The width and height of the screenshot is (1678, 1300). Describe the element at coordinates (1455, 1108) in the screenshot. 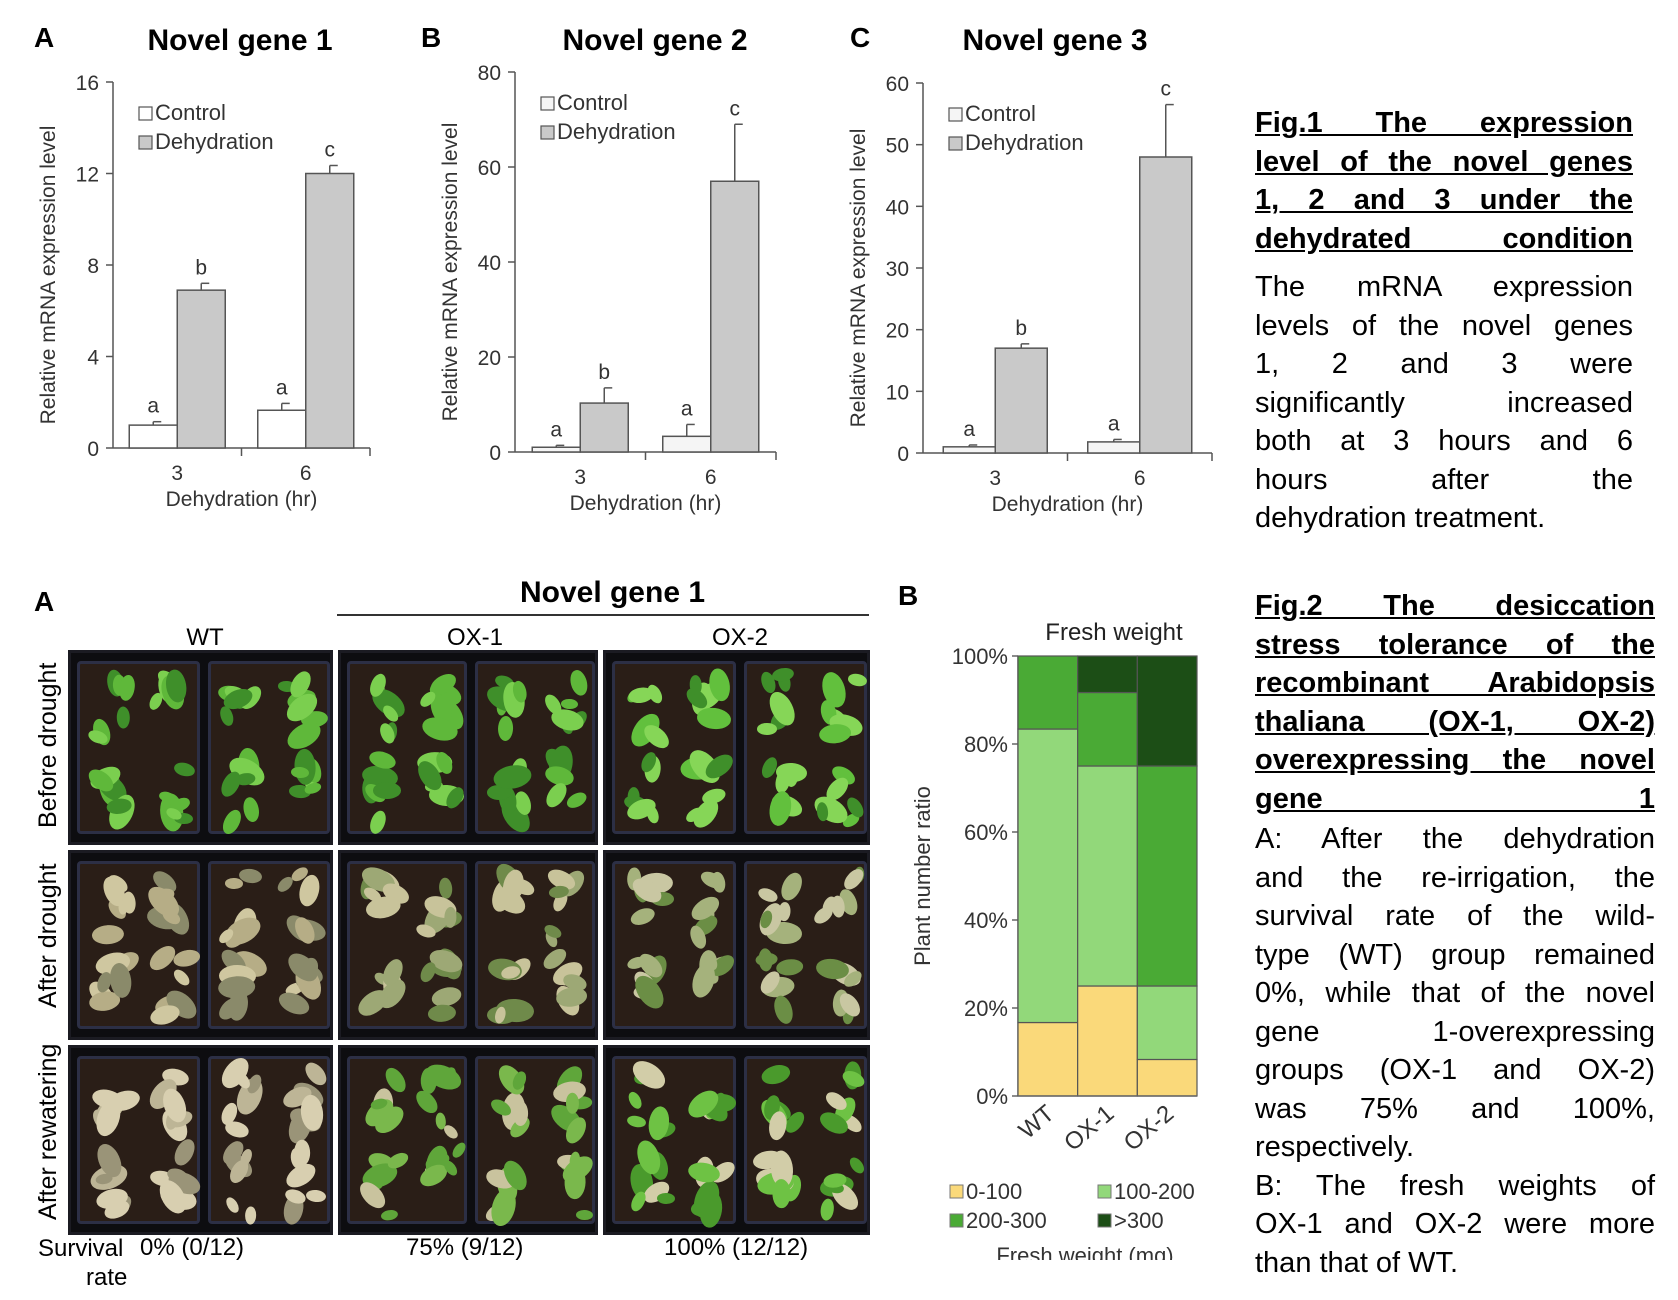

I see `fig2-body-line: was 75% and 100%,` at that location.